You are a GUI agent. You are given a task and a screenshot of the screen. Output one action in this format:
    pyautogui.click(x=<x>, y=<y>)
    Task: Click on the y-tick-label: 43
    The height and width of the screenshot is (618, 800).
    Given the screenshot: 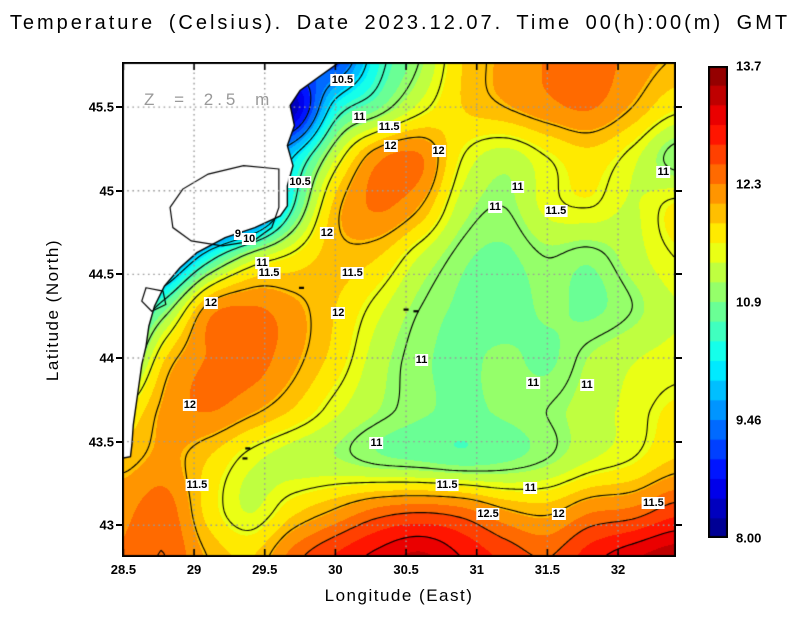 What is the action you would take?
    pyautogui.click(x=106, y=525)
    